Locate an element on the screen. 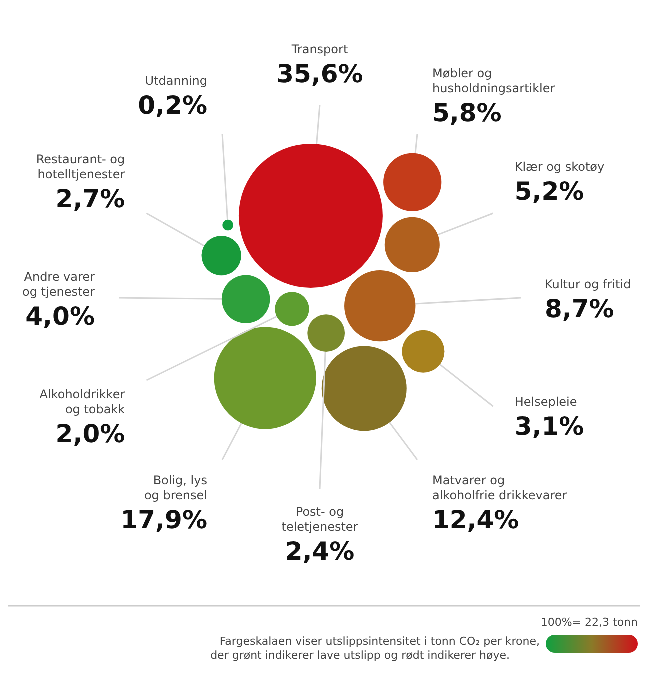 This screenshot has height=673, width=648. category-label: Møbler og husholdningsartikler is located at coordinates (494, 81).